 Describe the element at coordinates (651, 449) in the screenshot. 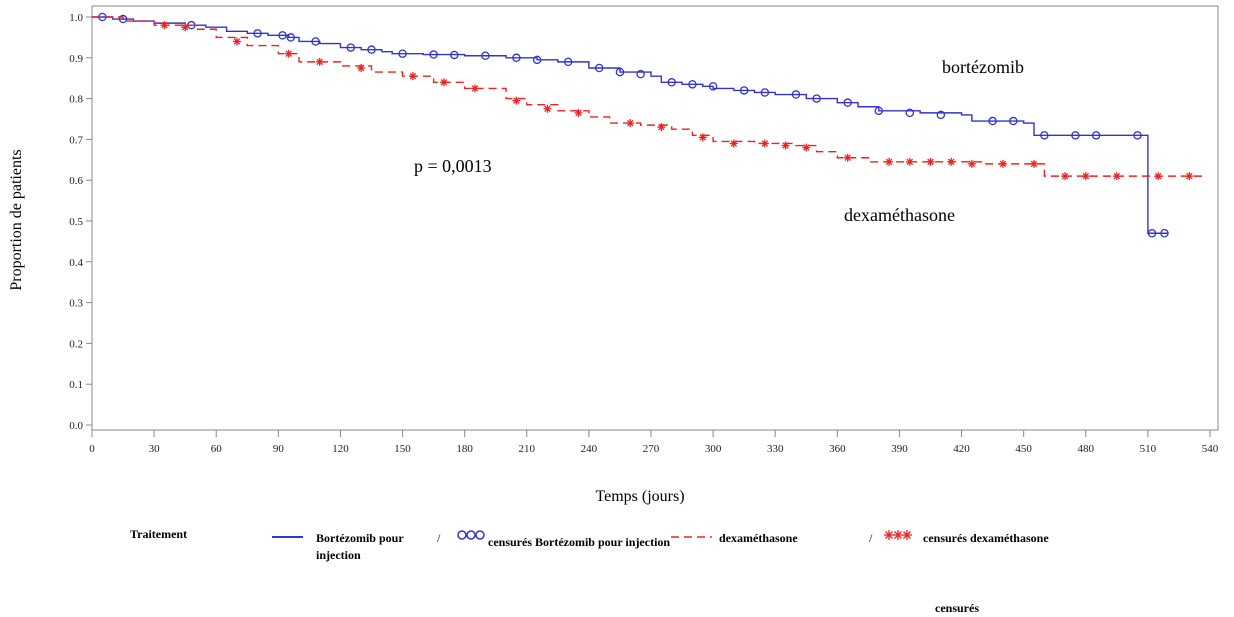

I see `x-tick-label: 270` at that location.